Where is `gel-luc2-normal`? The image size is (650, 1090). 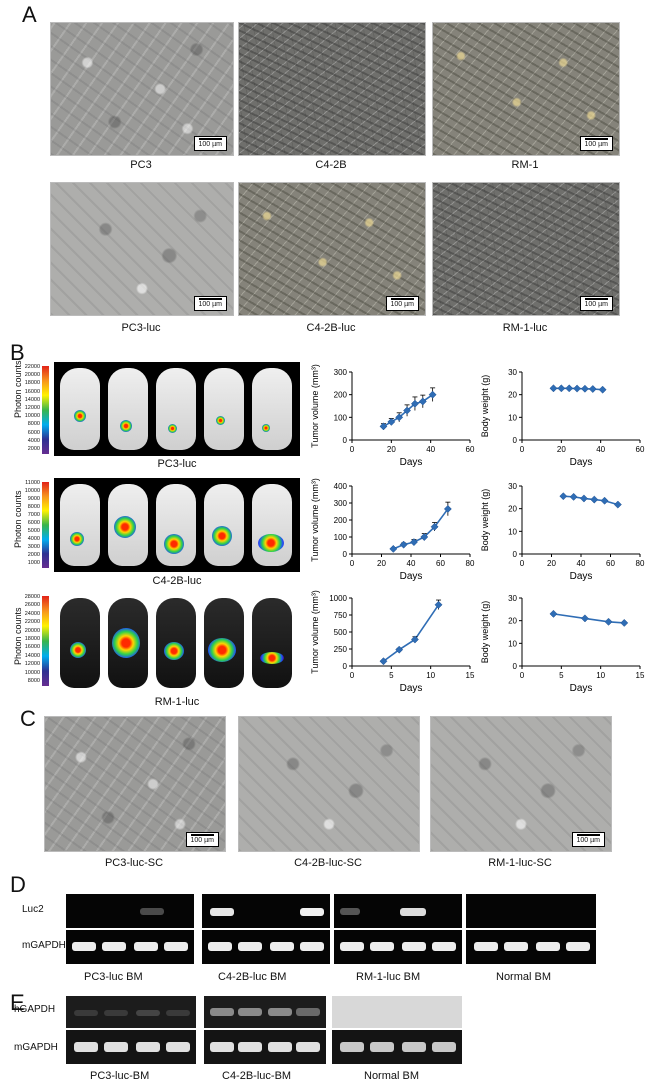
gel-luc2-normal is located at coordinates (531, 911).